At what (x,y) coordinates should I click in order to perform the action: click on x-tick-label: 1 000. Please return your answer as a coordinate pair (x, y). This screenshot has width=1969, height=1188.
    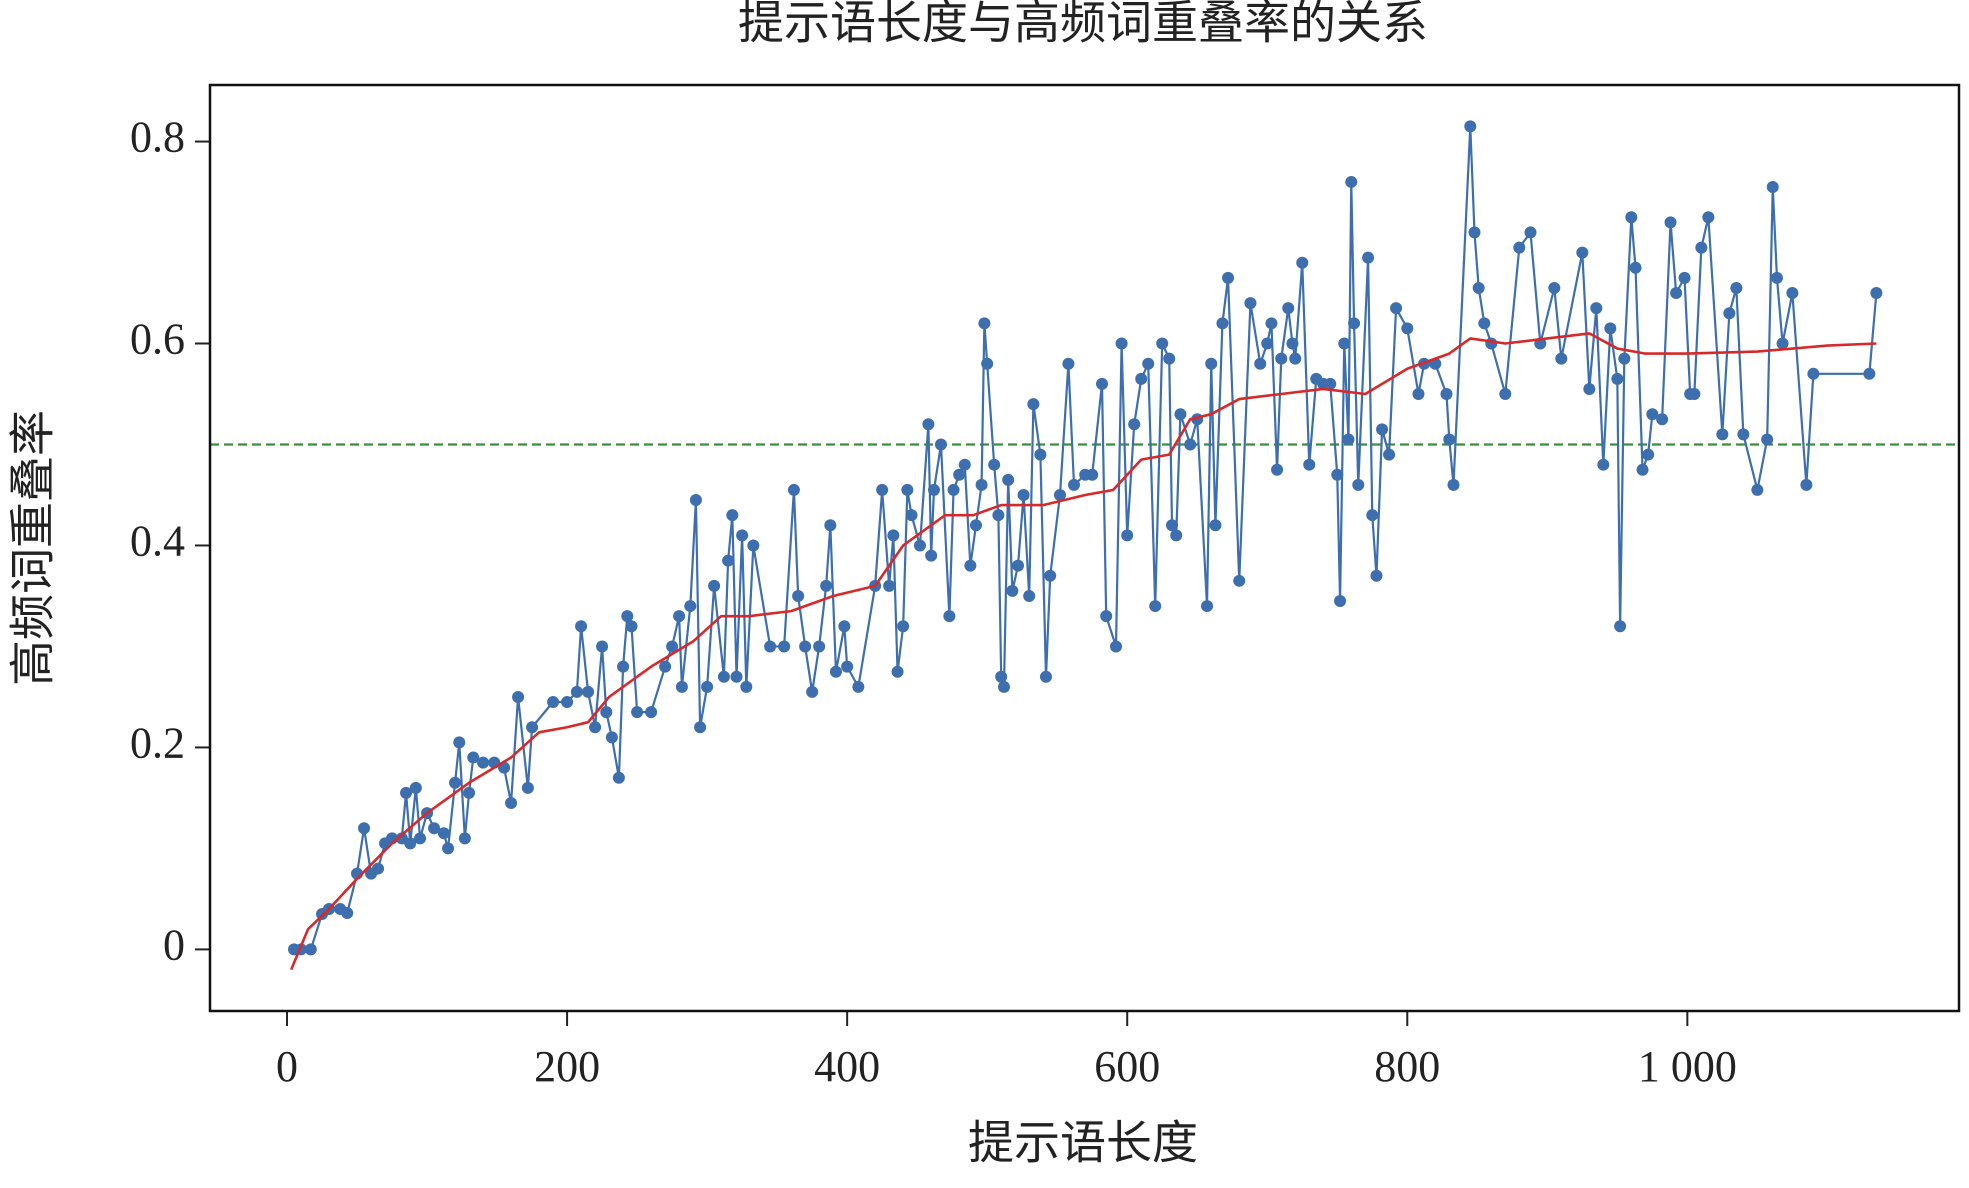
    Looking at the image, I should click on (1687, 1066).